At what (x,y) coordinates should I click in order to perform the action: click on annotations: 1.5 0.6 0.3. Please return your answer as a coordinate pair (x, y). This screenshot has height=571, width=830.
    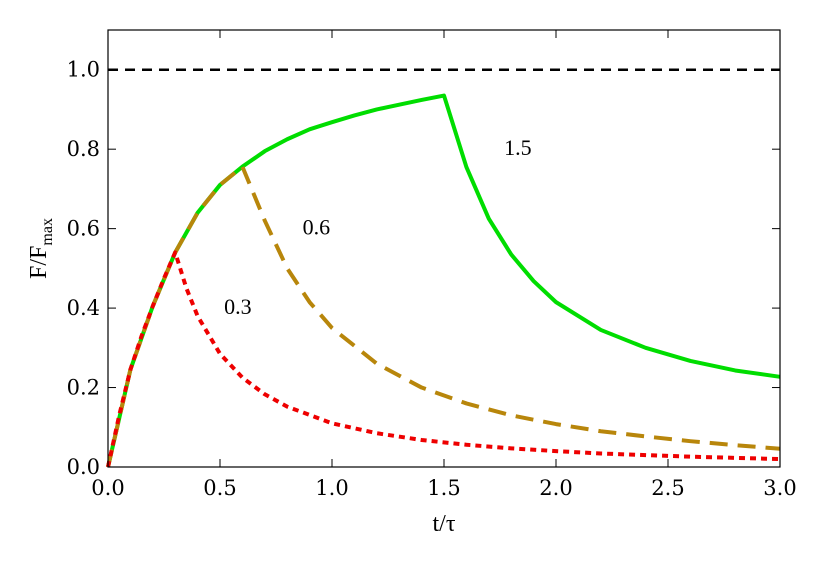
    Looking at the image, I should click on (377, 227).